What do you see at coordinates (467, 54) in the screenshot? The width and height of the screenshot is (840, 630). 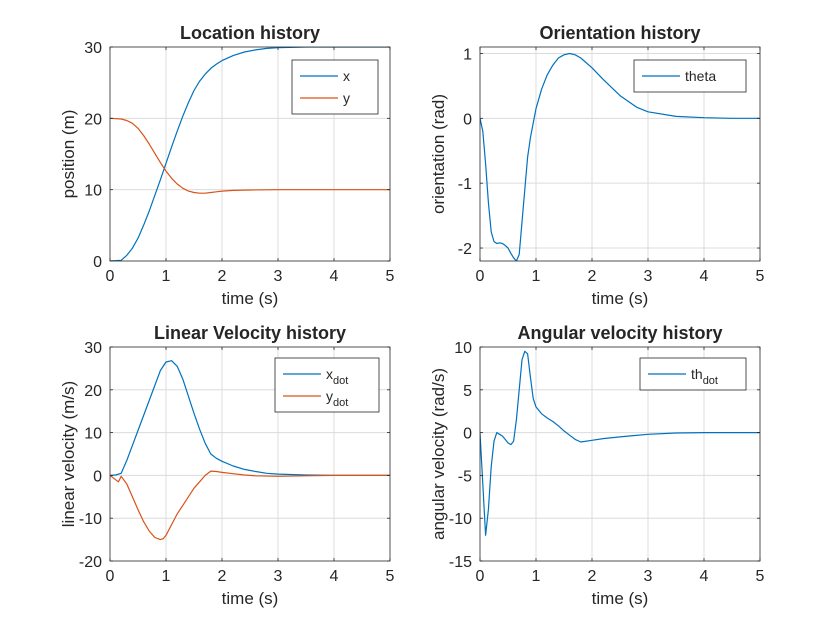 I see `y-tick-label: 1` at bounding box center [467, 54].